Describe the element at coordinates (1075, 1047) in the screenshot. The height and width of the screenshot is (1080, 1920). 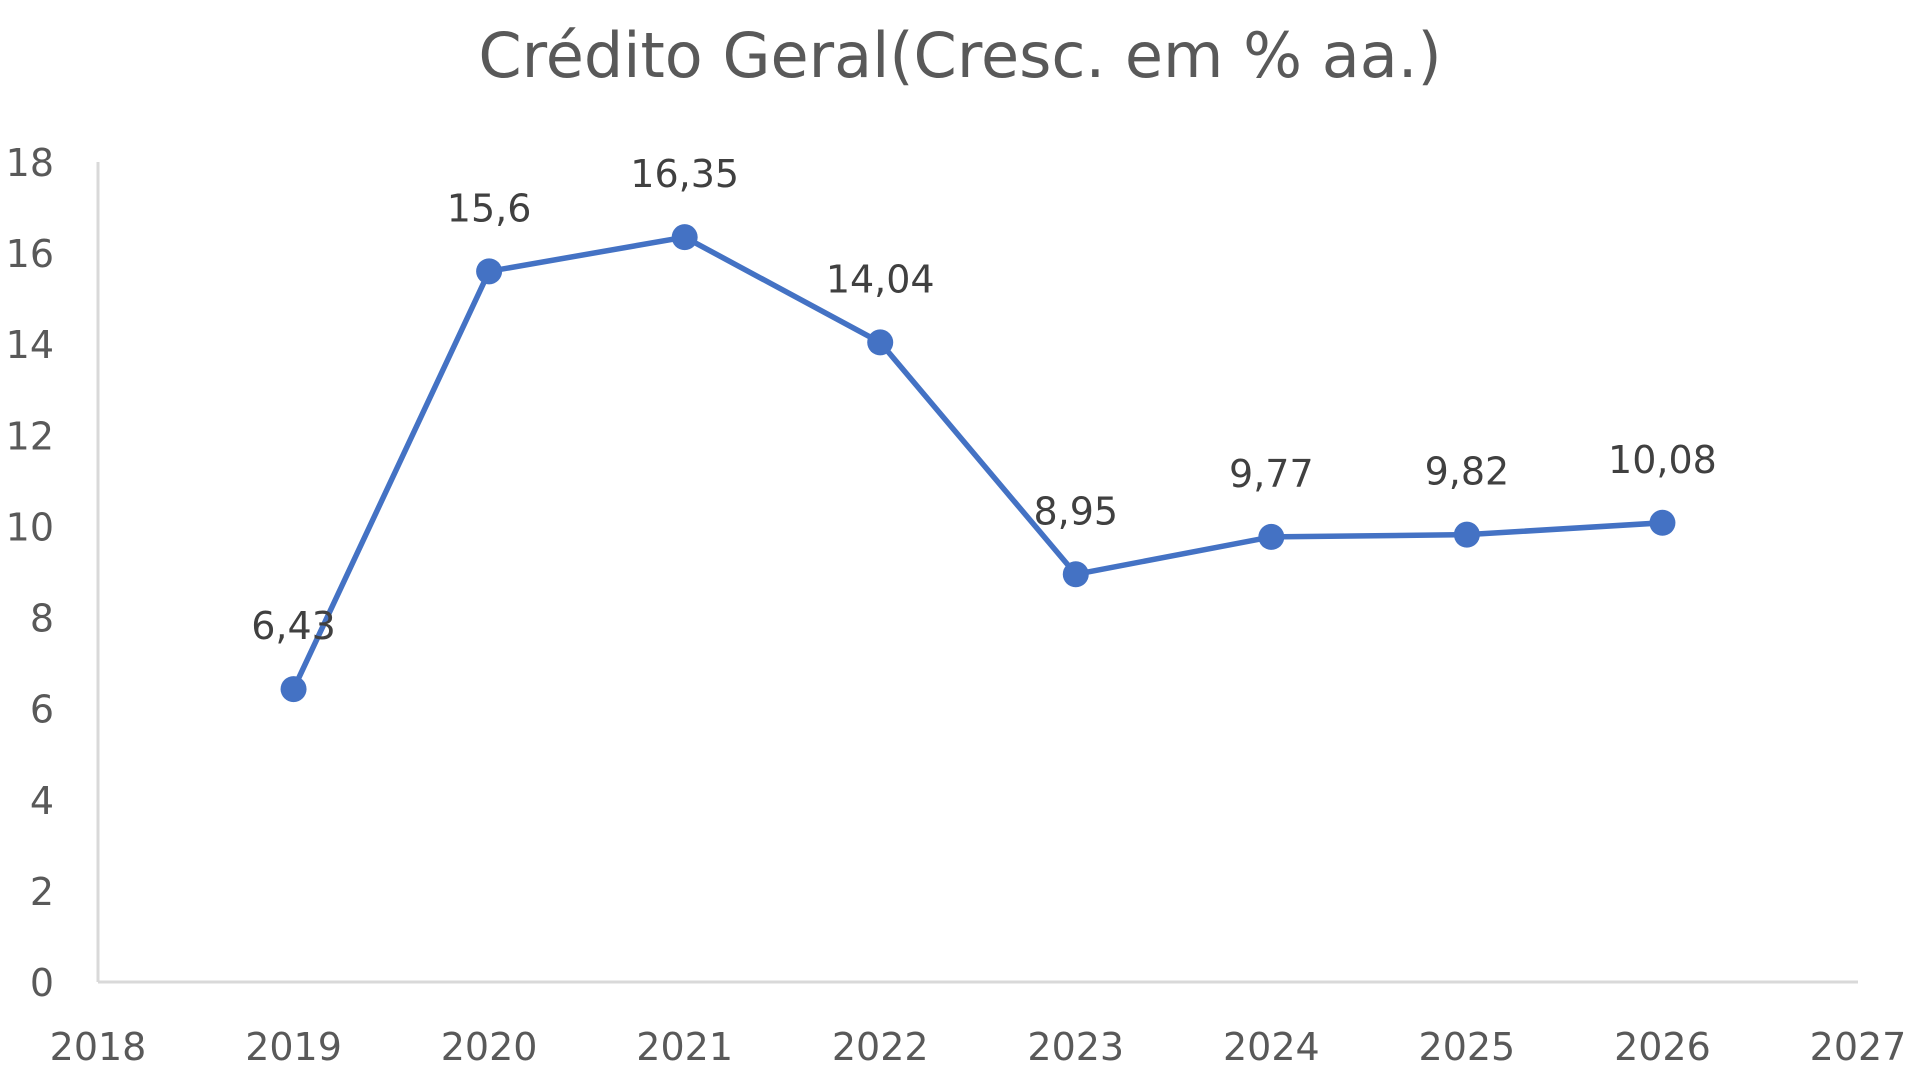
I see `x-tick-label: 2023` at that location.